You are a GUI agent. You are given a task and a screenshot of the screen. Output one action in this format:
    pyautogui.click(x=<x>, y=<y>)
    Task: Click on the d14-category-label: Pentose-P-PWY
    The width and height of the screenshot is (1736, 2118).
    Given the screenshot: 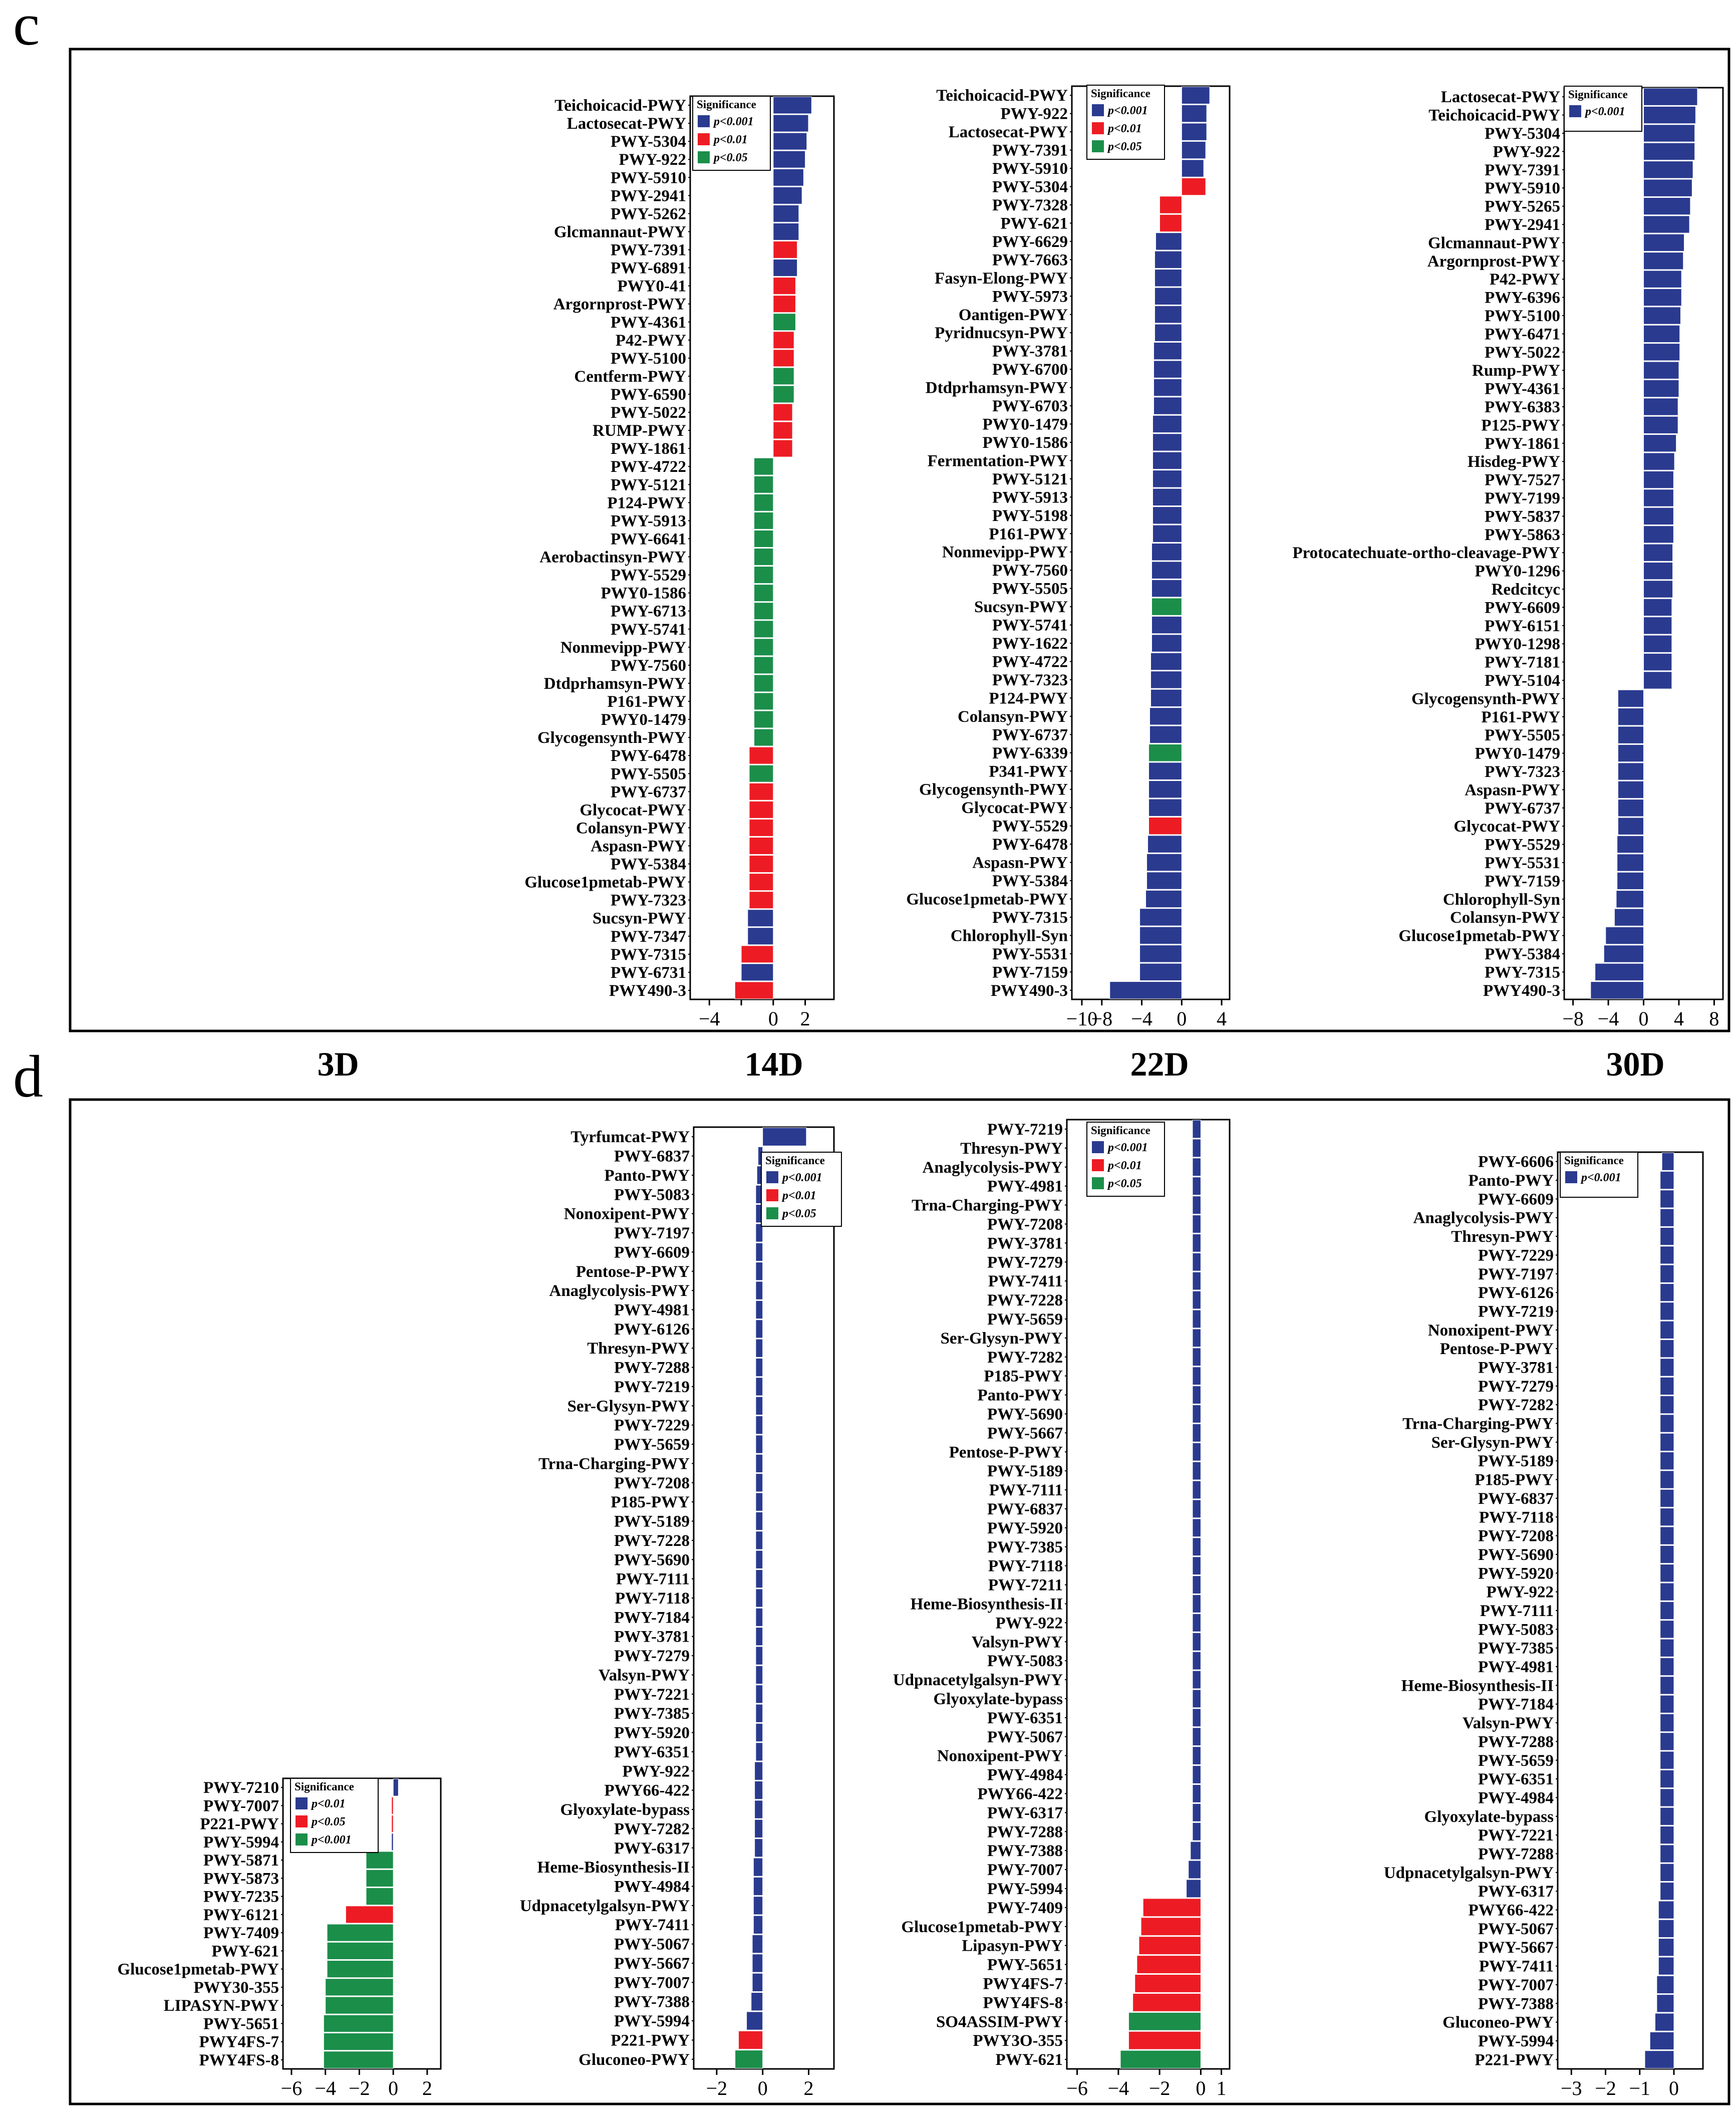 What is the action you would take?
    pyautogui.click(x=633, y=1272)
    